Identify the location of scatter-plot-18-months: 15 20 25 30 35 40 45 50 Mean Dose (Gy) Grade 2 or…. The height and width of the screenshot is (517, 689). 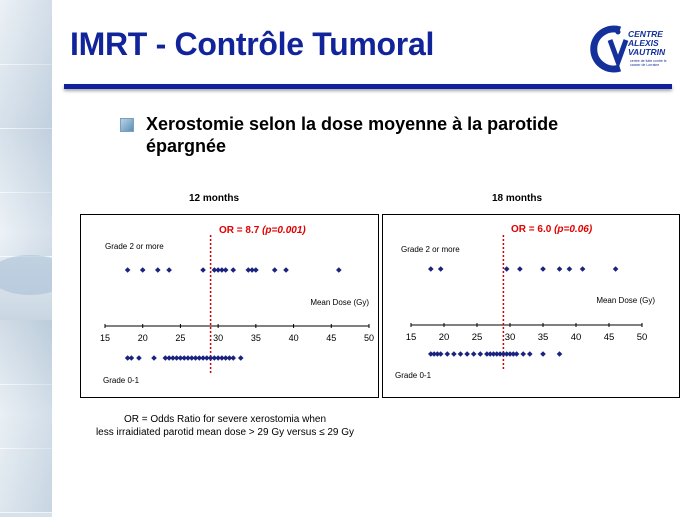
(525, 302).